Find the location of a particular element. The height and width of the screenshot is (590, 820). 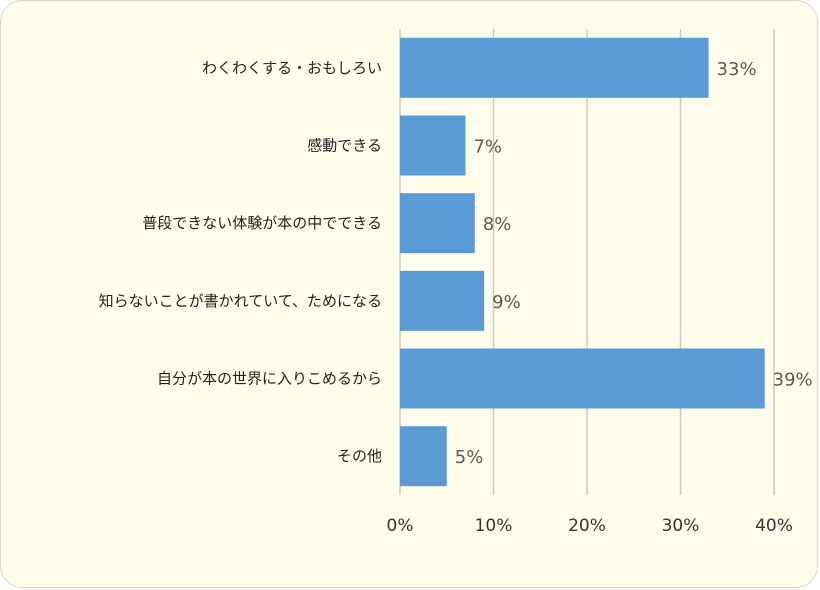

category-label: わくわくする・おもしろい is located at coordinates (292, 68).